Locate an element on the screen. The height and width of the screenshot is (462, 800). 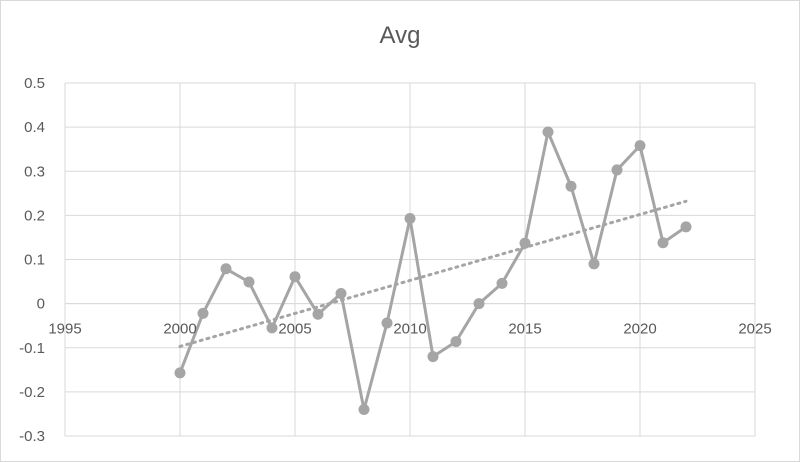
y-tick-label: 0.4 is located at coordinates (34, 127).